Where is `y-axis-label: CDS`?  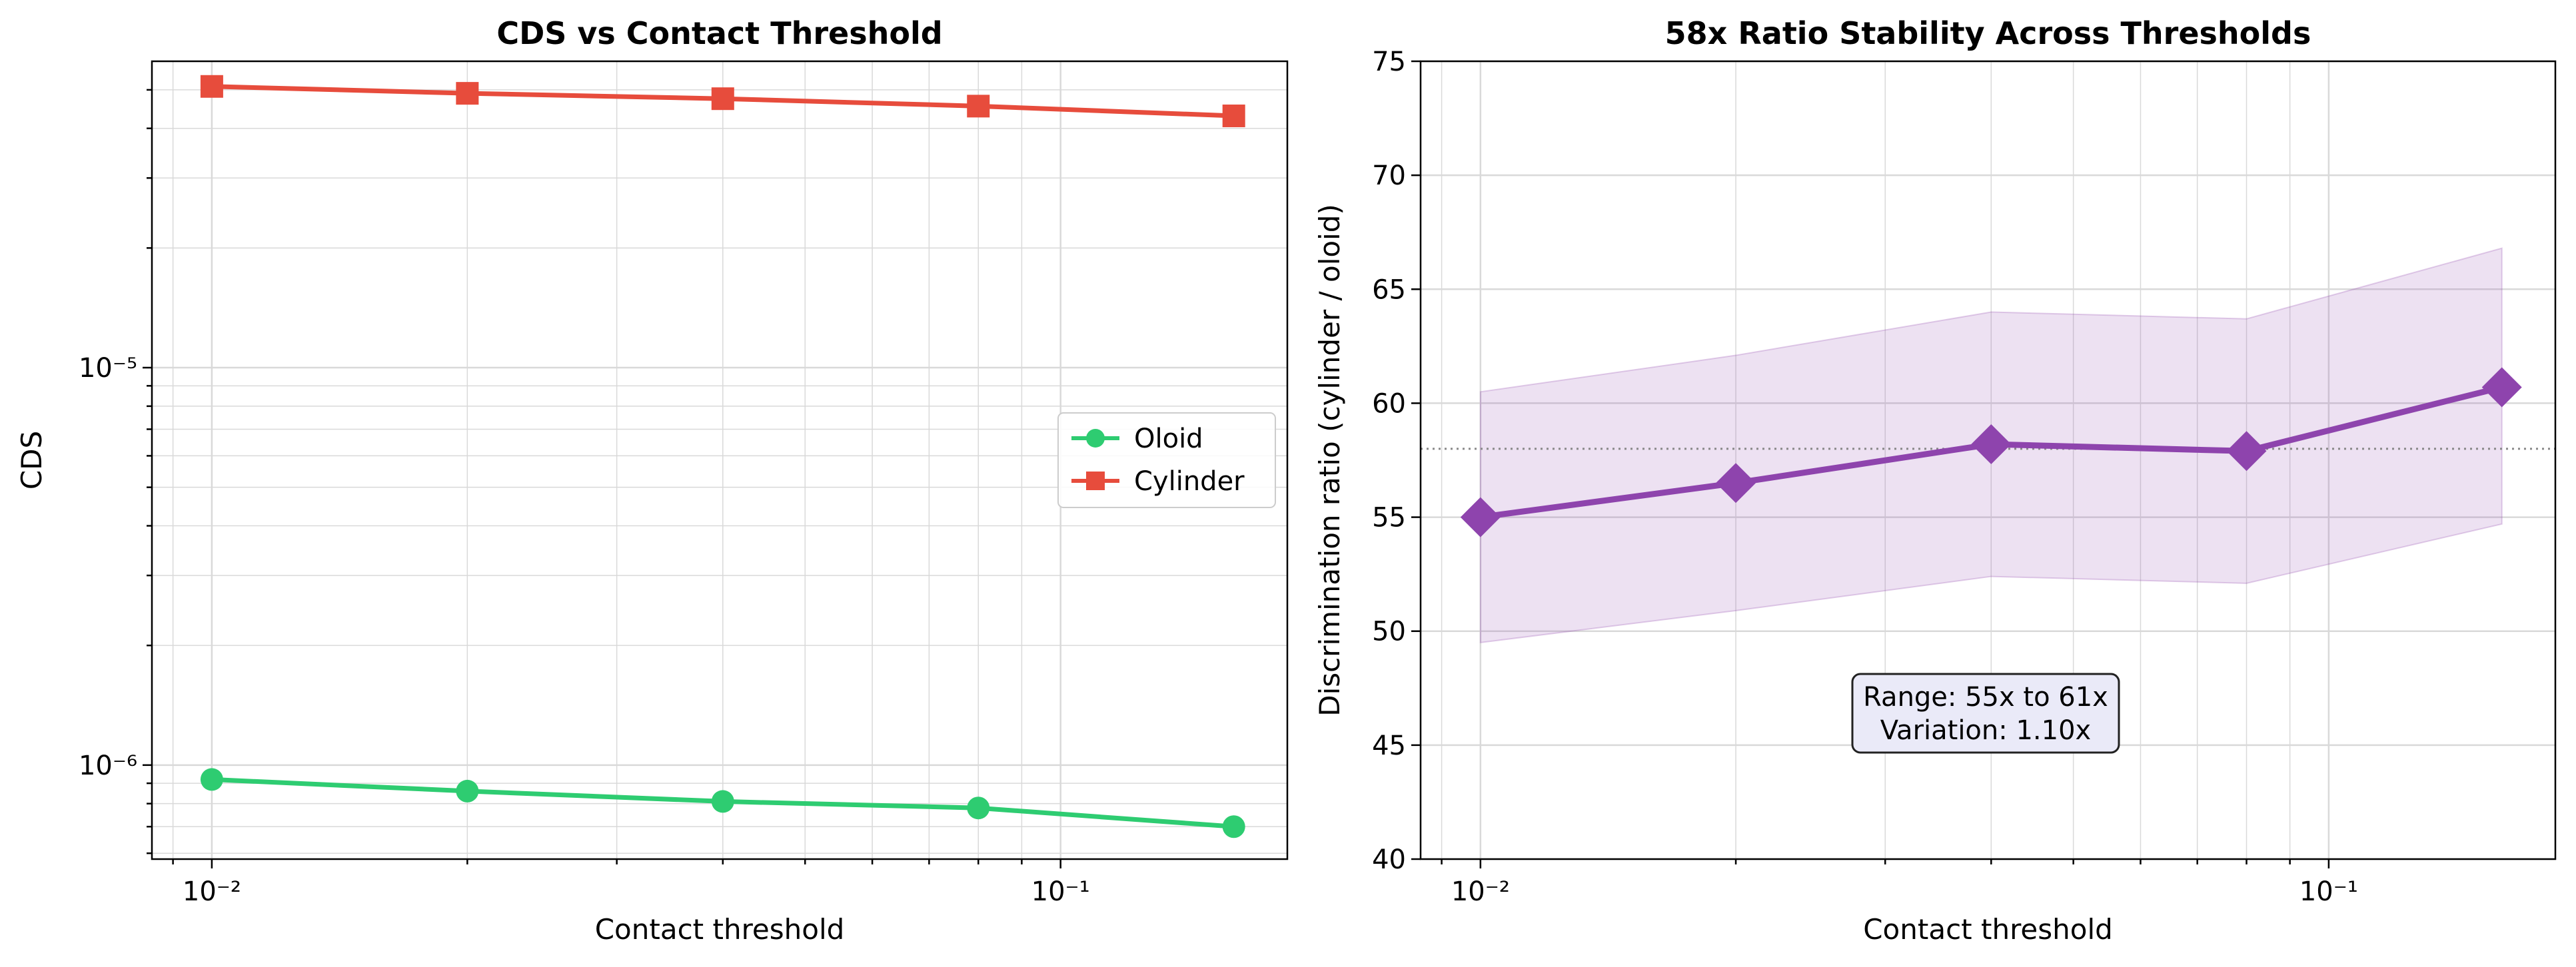
y-axis-label: CDS is located at coordinates (32, 460).